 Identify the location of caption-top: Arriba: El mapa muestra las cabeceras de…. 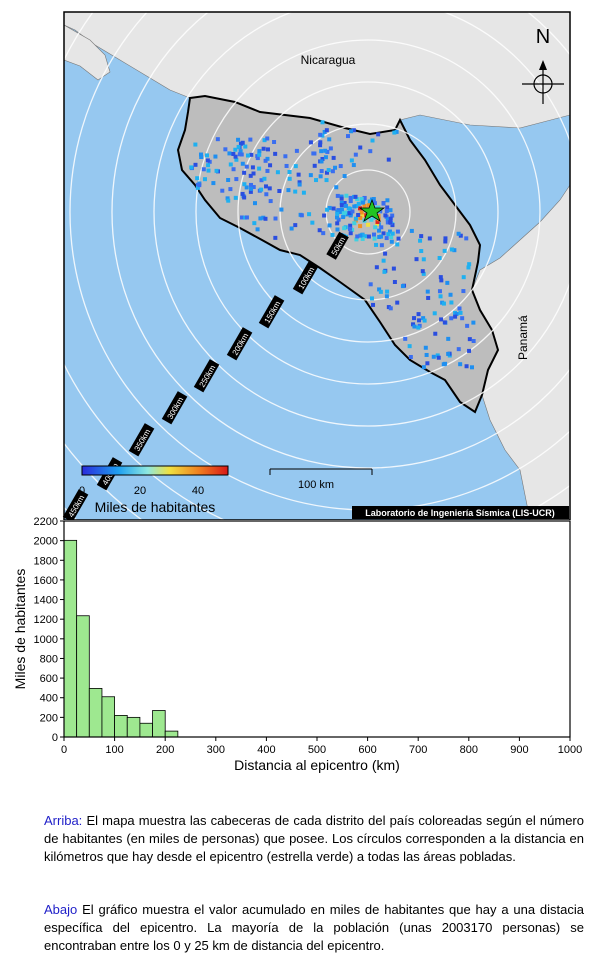
(314, 839).